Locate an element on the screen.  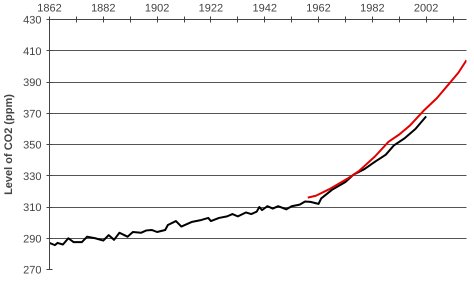
y-tick-label: 350 is located at coordinates (32, 146).